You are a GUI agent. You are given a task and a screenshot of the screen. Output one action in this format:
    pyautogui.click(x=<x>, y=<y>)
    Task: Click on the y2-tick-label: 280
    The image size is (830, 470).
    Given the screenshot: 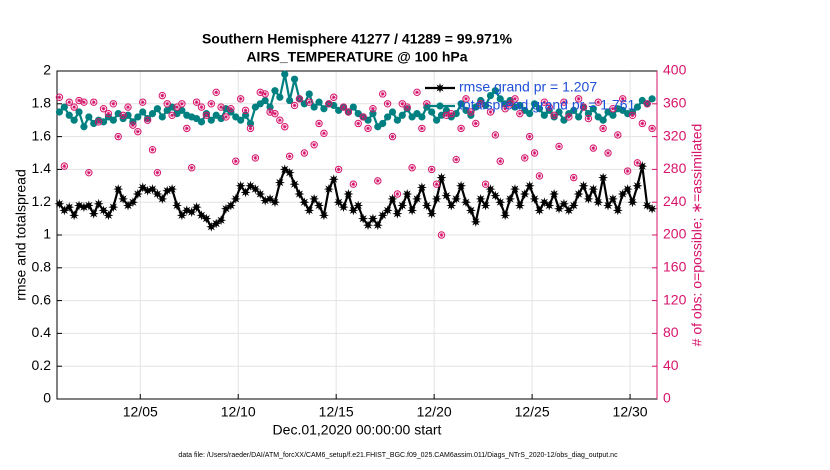 What is the action you would take?
    pyautogui.click(x=675, y=168)
    